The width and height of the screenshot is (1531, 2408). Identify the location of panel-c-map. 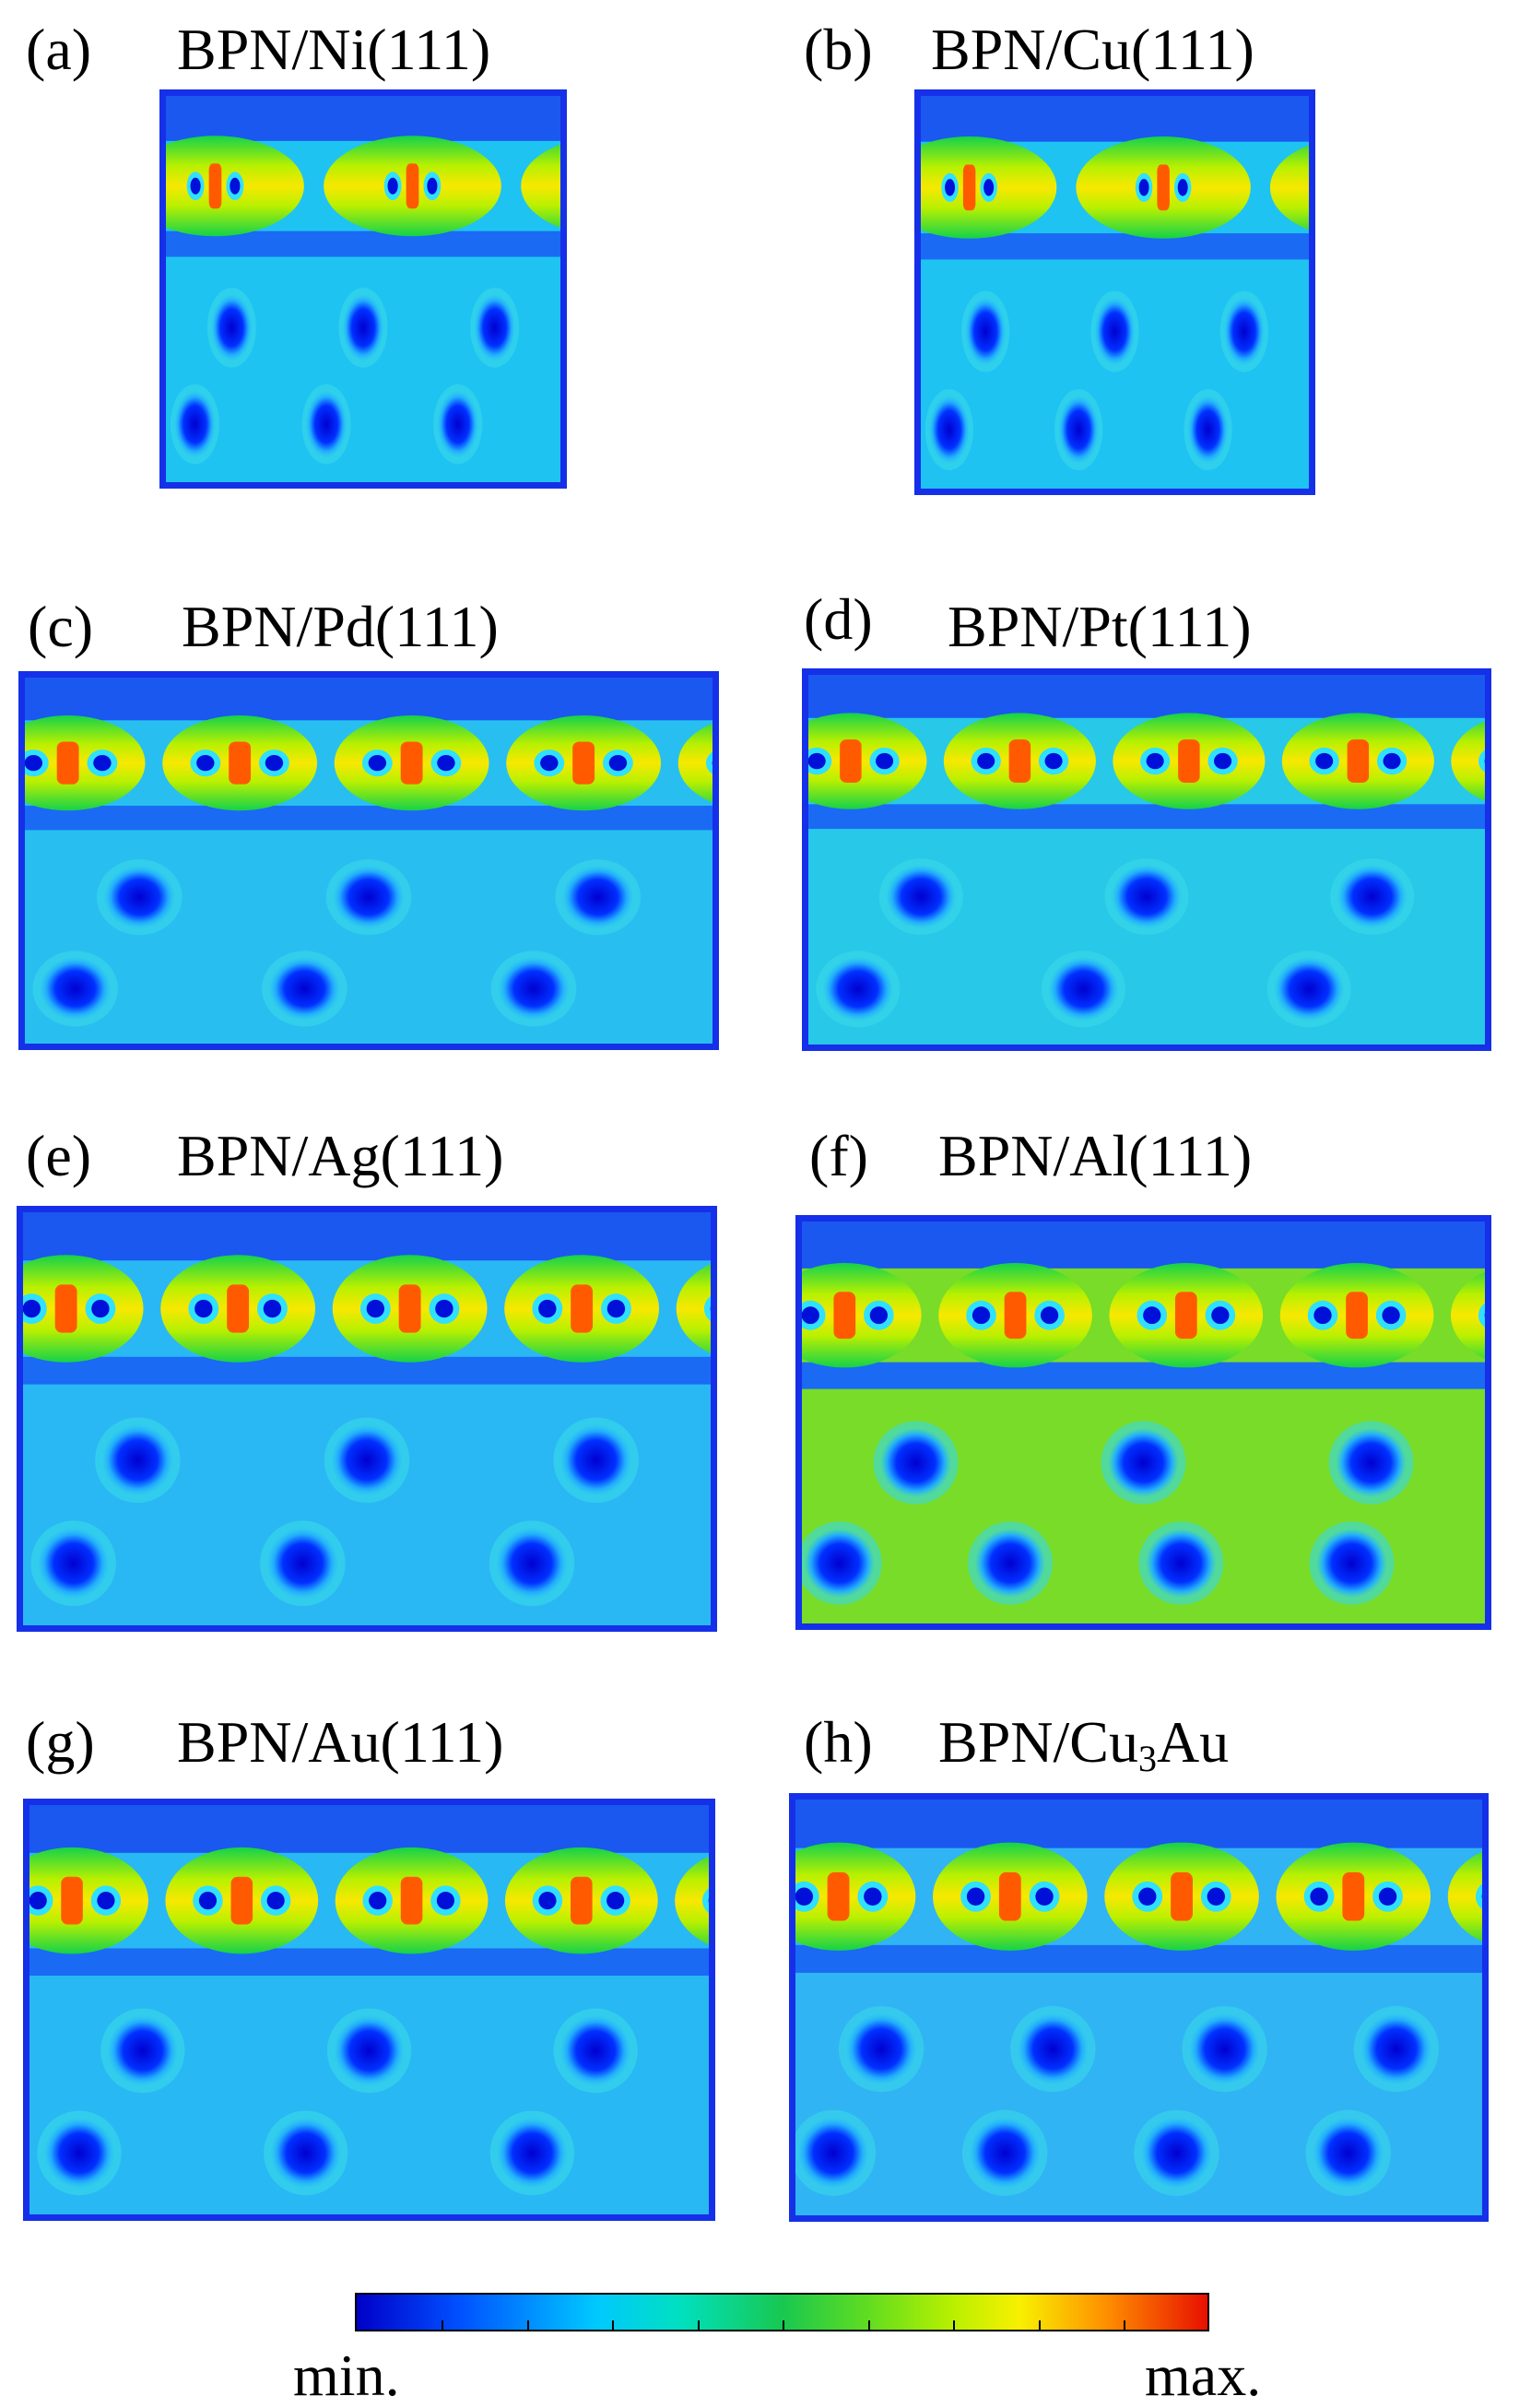
(368, 861).